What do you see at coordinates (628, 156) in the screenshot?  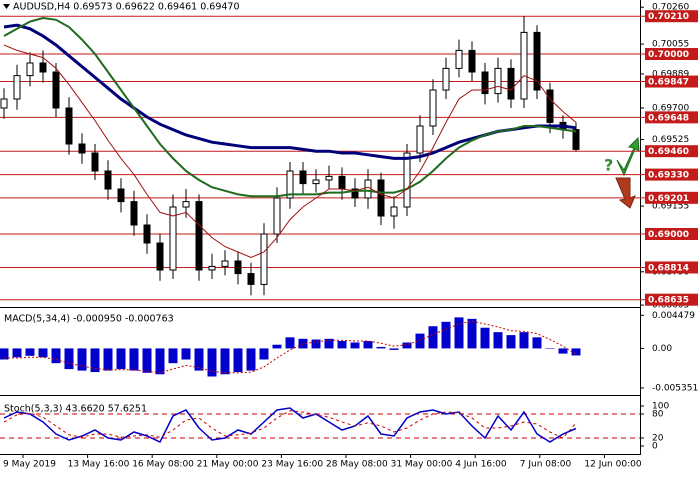 I see `up-arrow-icon` at bounding box center [628, 156].